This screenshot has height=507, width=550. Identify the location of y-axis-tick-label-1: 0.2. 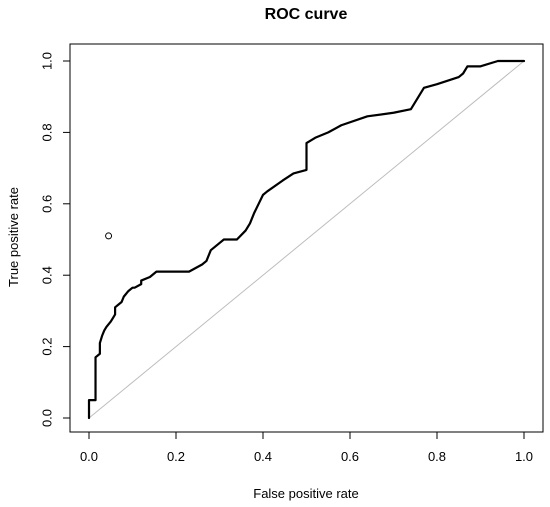
(46, 347).